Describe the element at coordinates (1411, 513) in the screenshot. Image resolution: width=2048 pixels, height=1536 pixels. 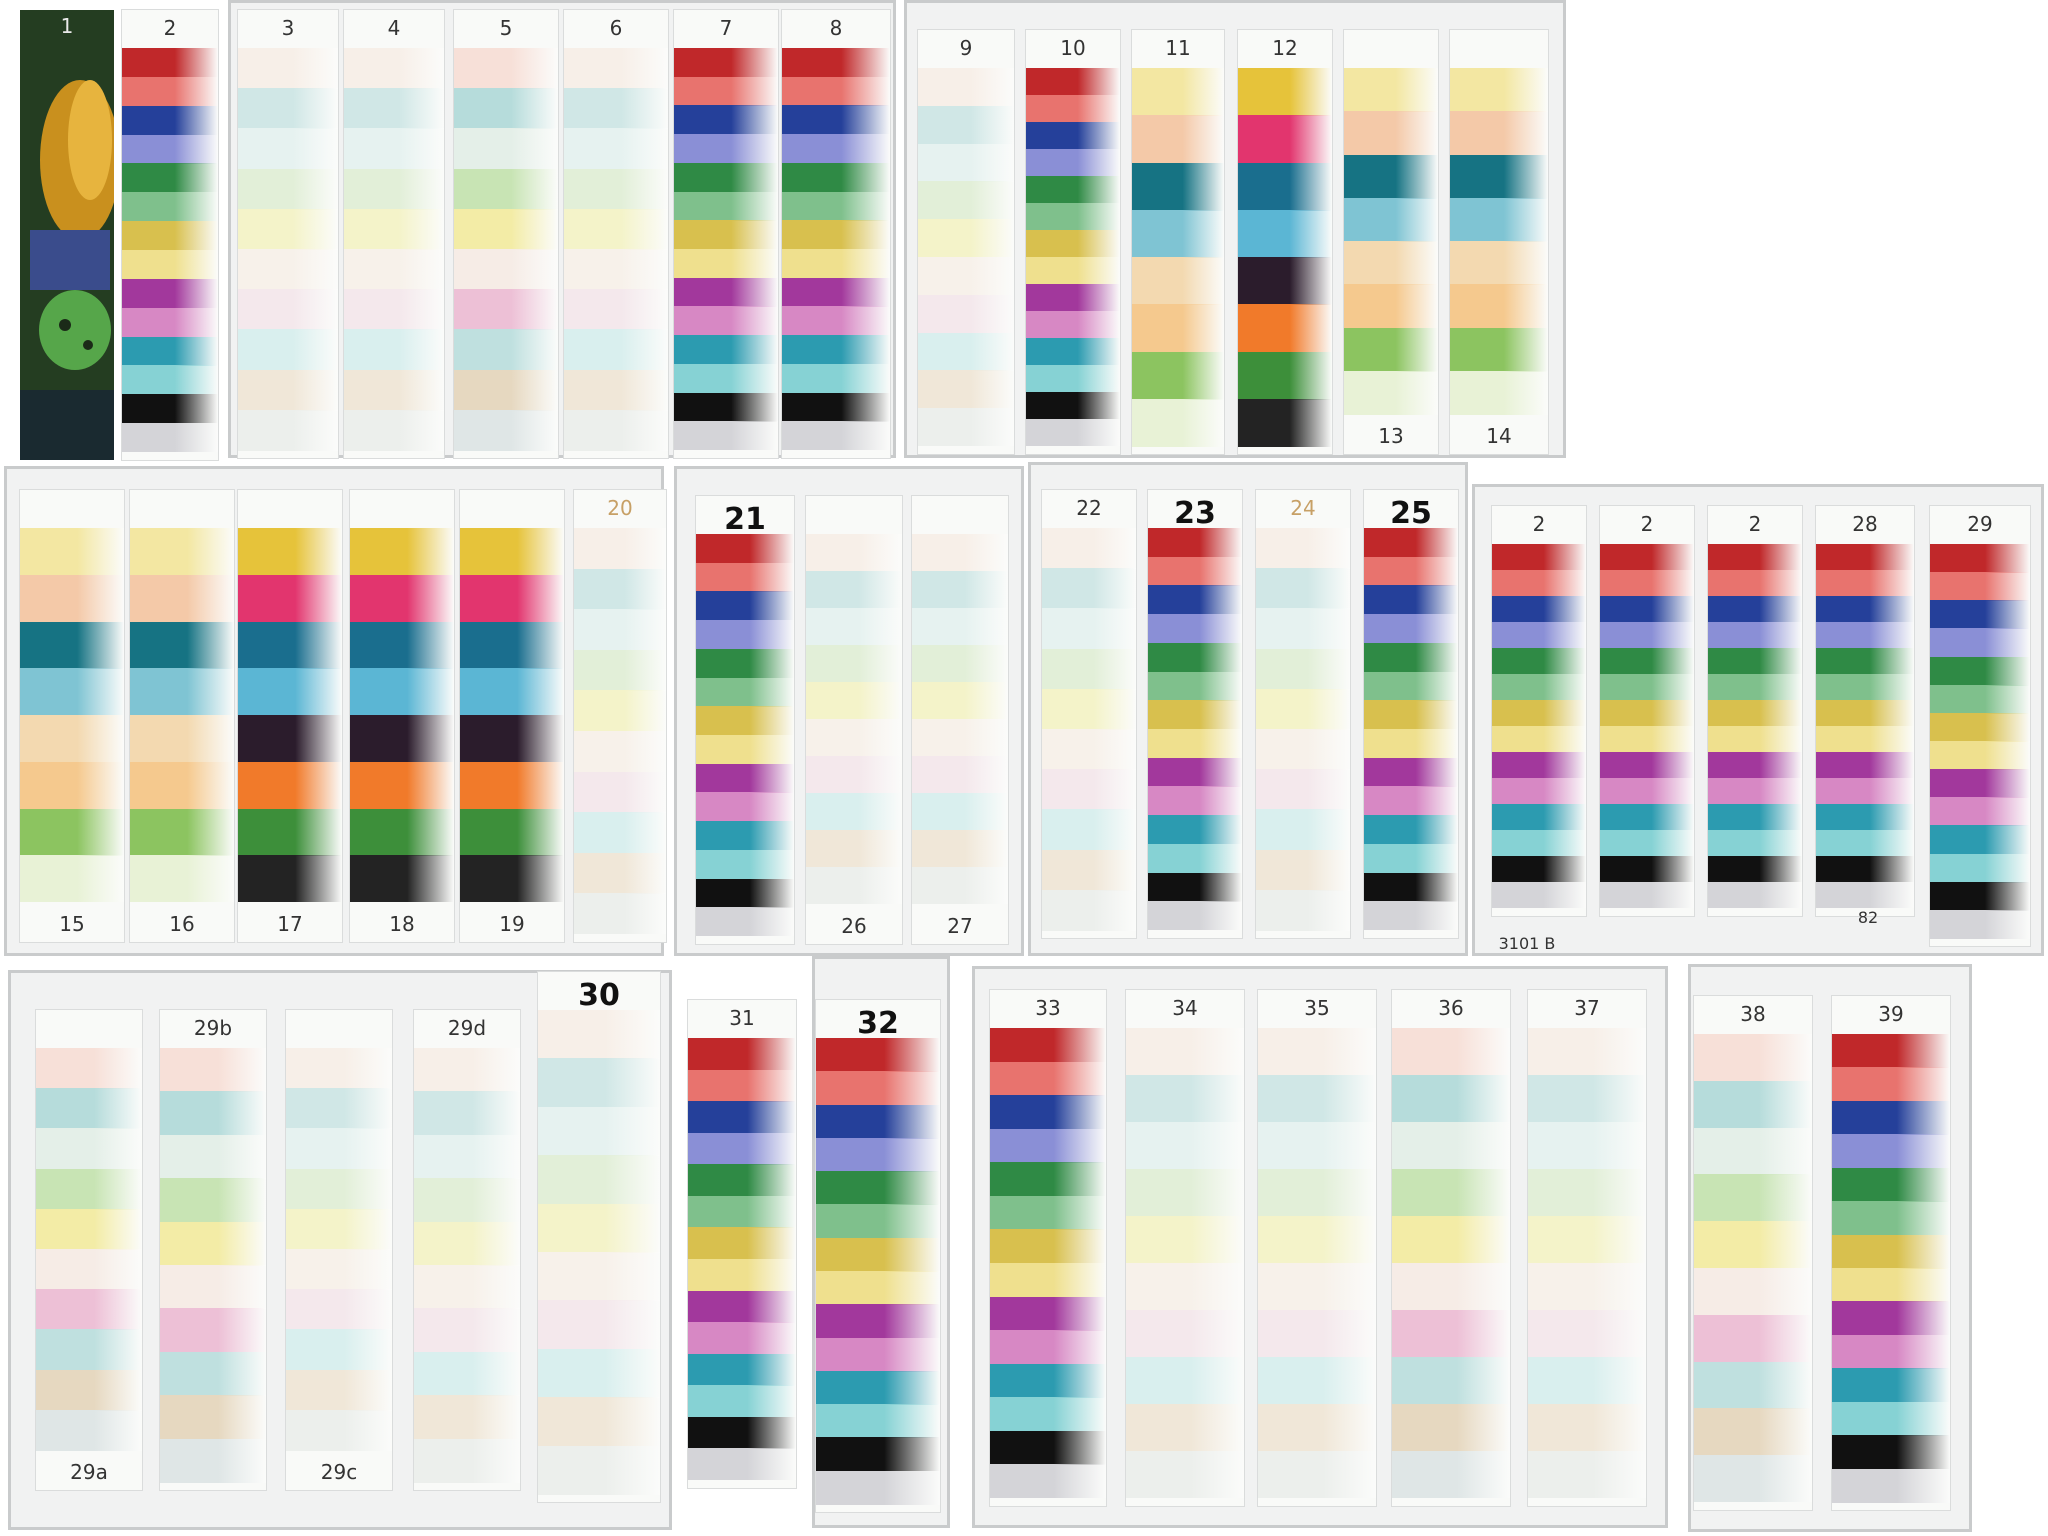
I see `strip-label: 25` at that location.